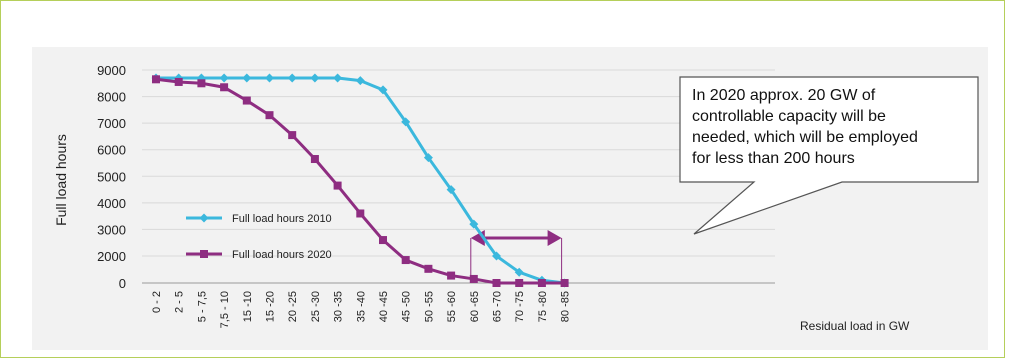 This screenshot has height=364, width=1013. I want to click on x-tick-label: 60 -65, so click(475, 306).